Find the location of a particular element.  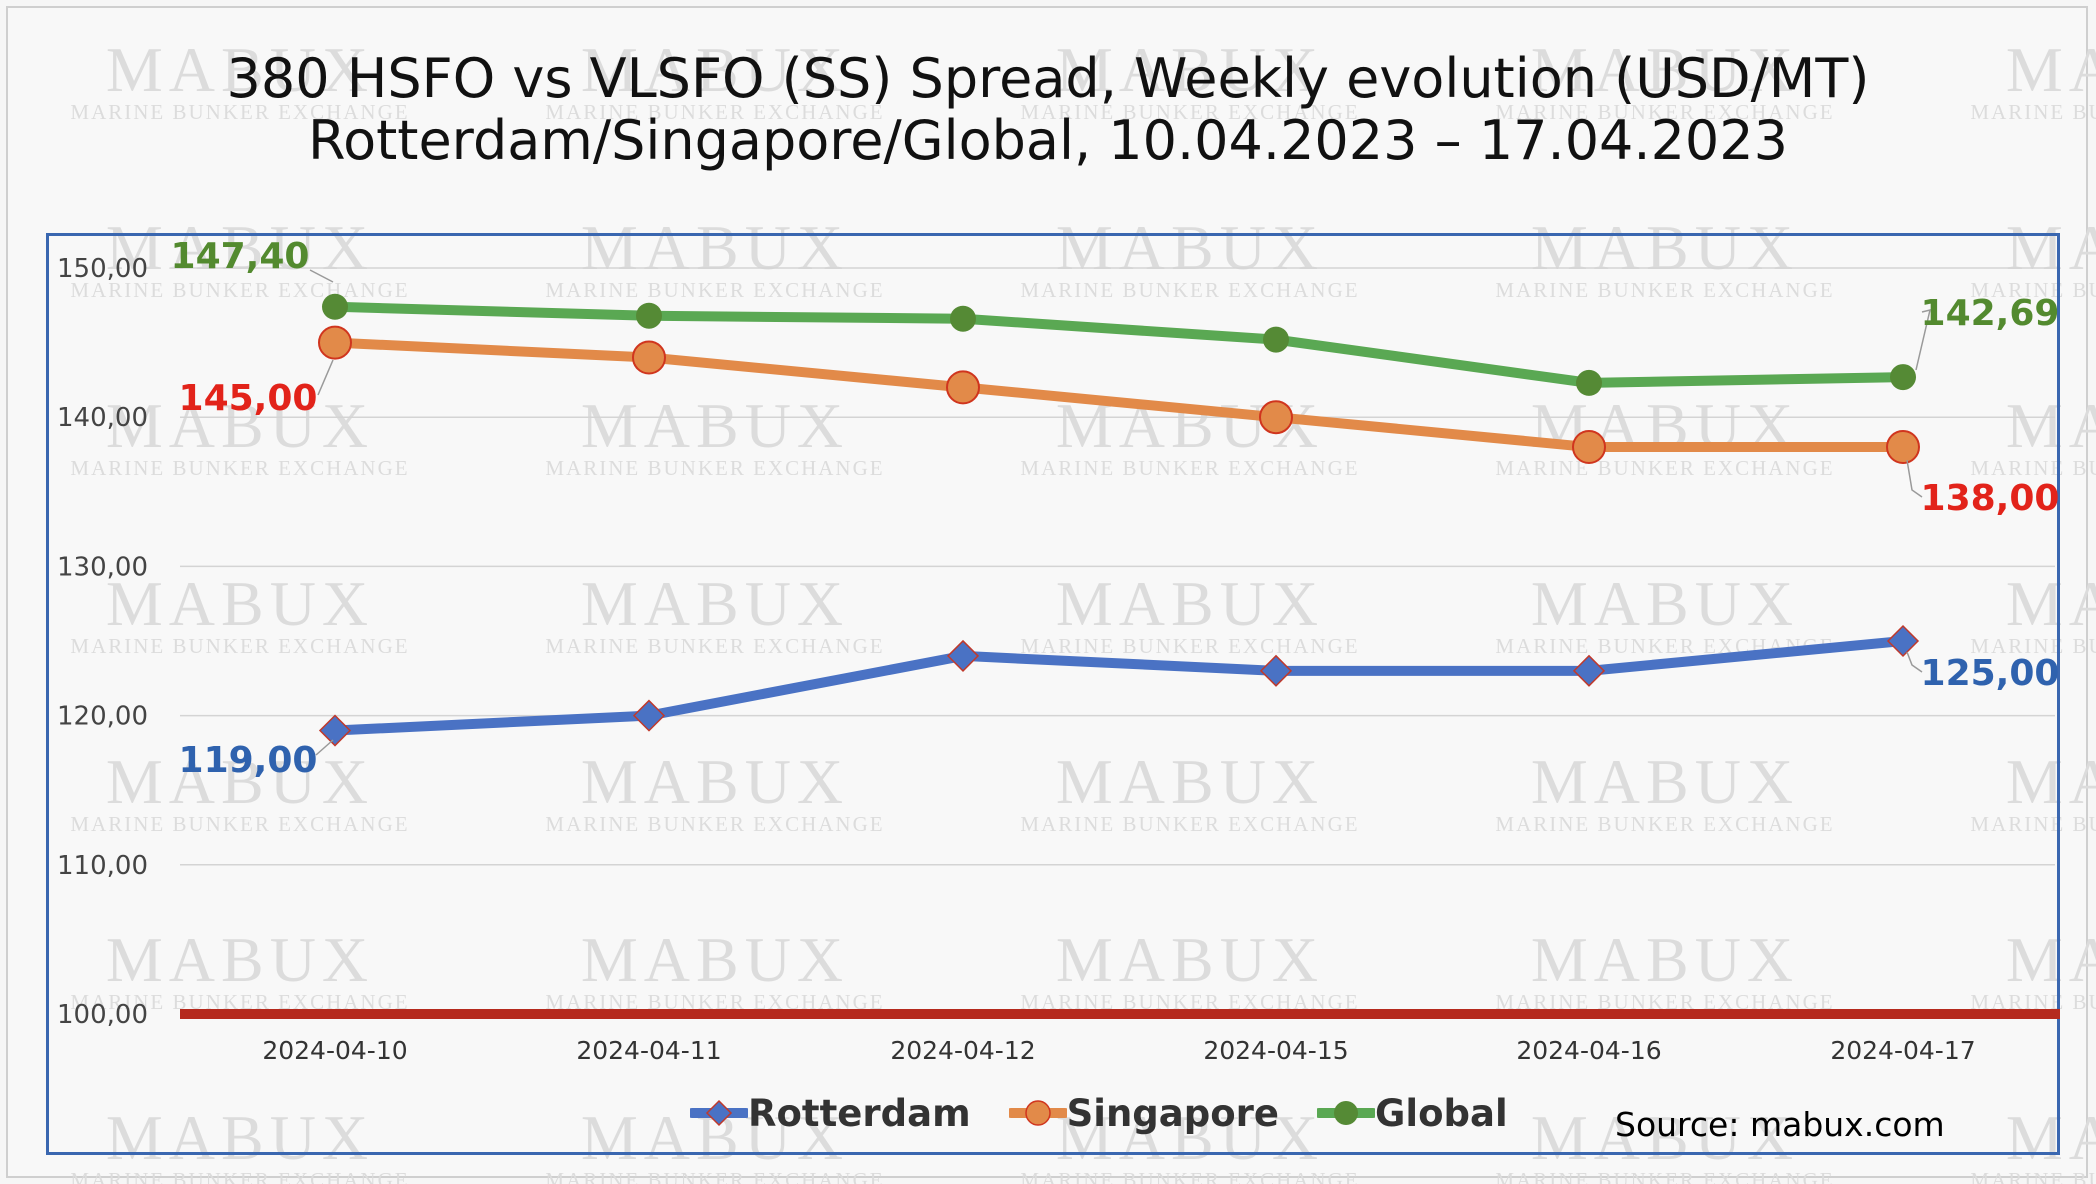

y-tick-label: 140,00 is located at coordinates (102, 418).